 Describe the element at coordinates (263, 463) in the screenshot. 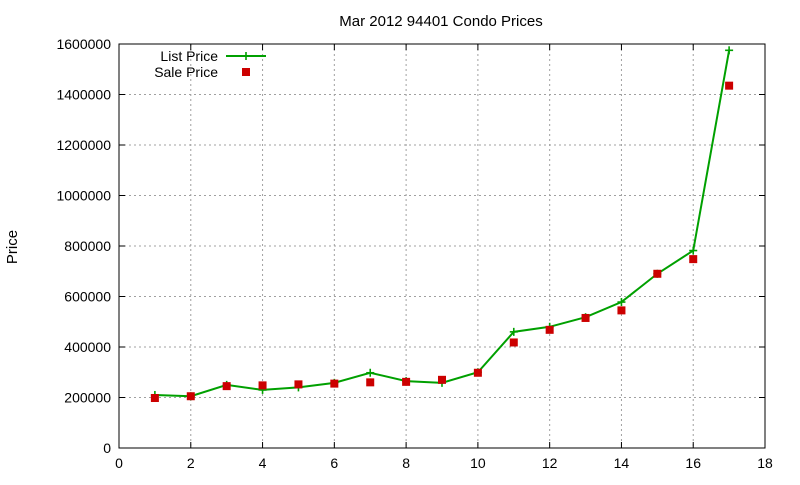

I see `x-tick-label: 4` at that location.